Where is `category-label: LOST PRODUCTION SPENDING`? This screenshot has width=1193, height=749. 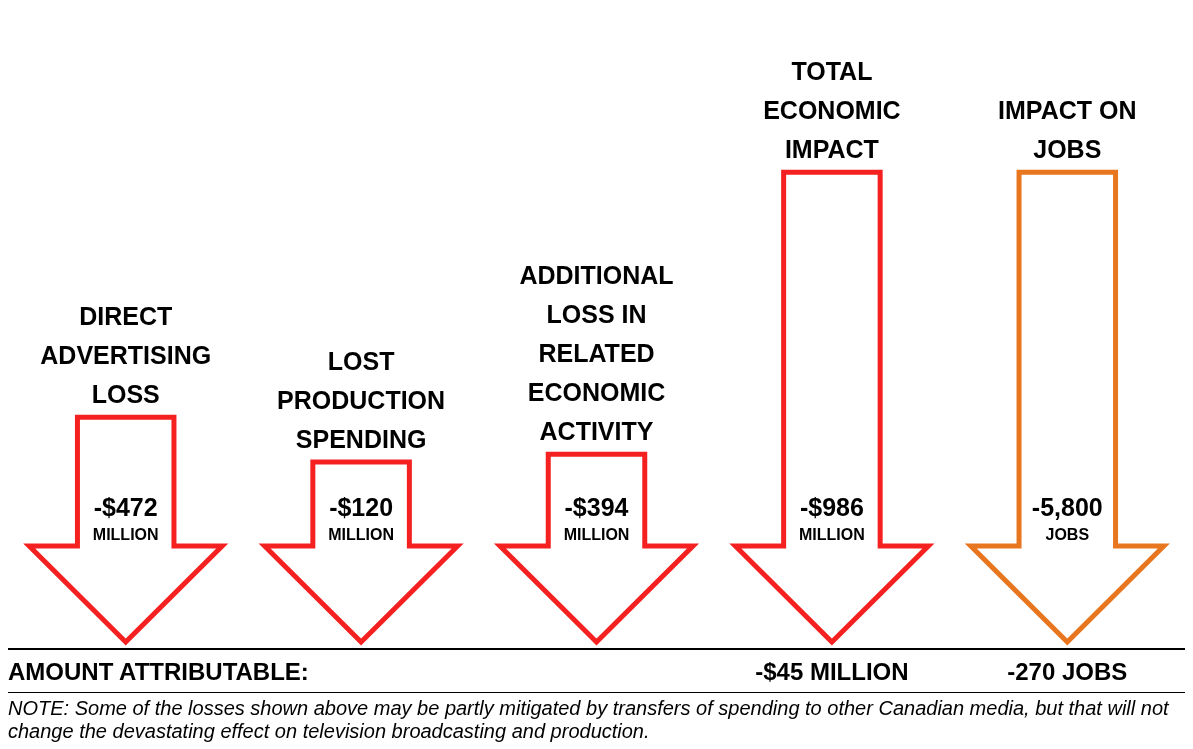 category-label: LOST PRODUCTION SPENDING is located at coordinates (361, 400).